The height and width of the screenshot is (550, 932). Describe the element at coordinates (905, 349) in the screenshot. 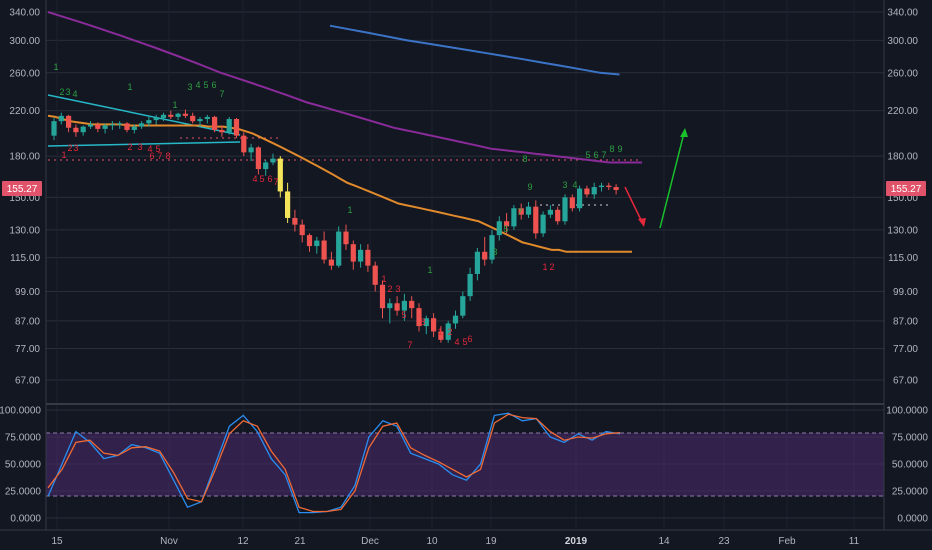

I see `price-tick-label: 77.00` at that location.